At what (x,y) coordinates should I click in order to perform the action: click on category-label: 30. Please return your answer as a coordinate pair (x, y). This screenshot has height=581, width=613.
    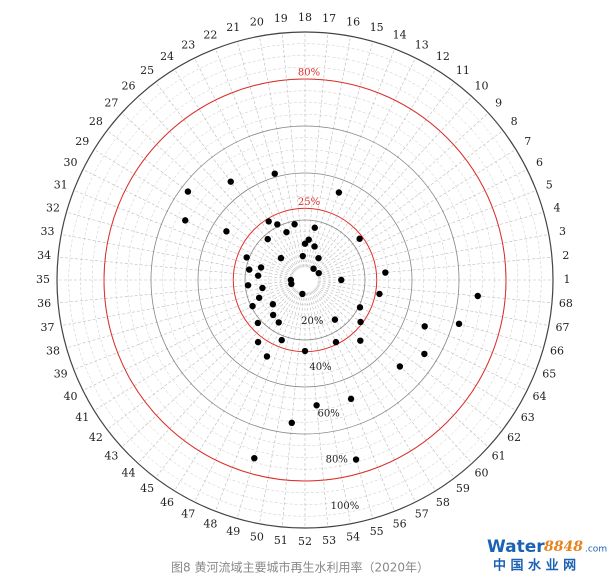
    Looking at the image, I should click on (70, 162).